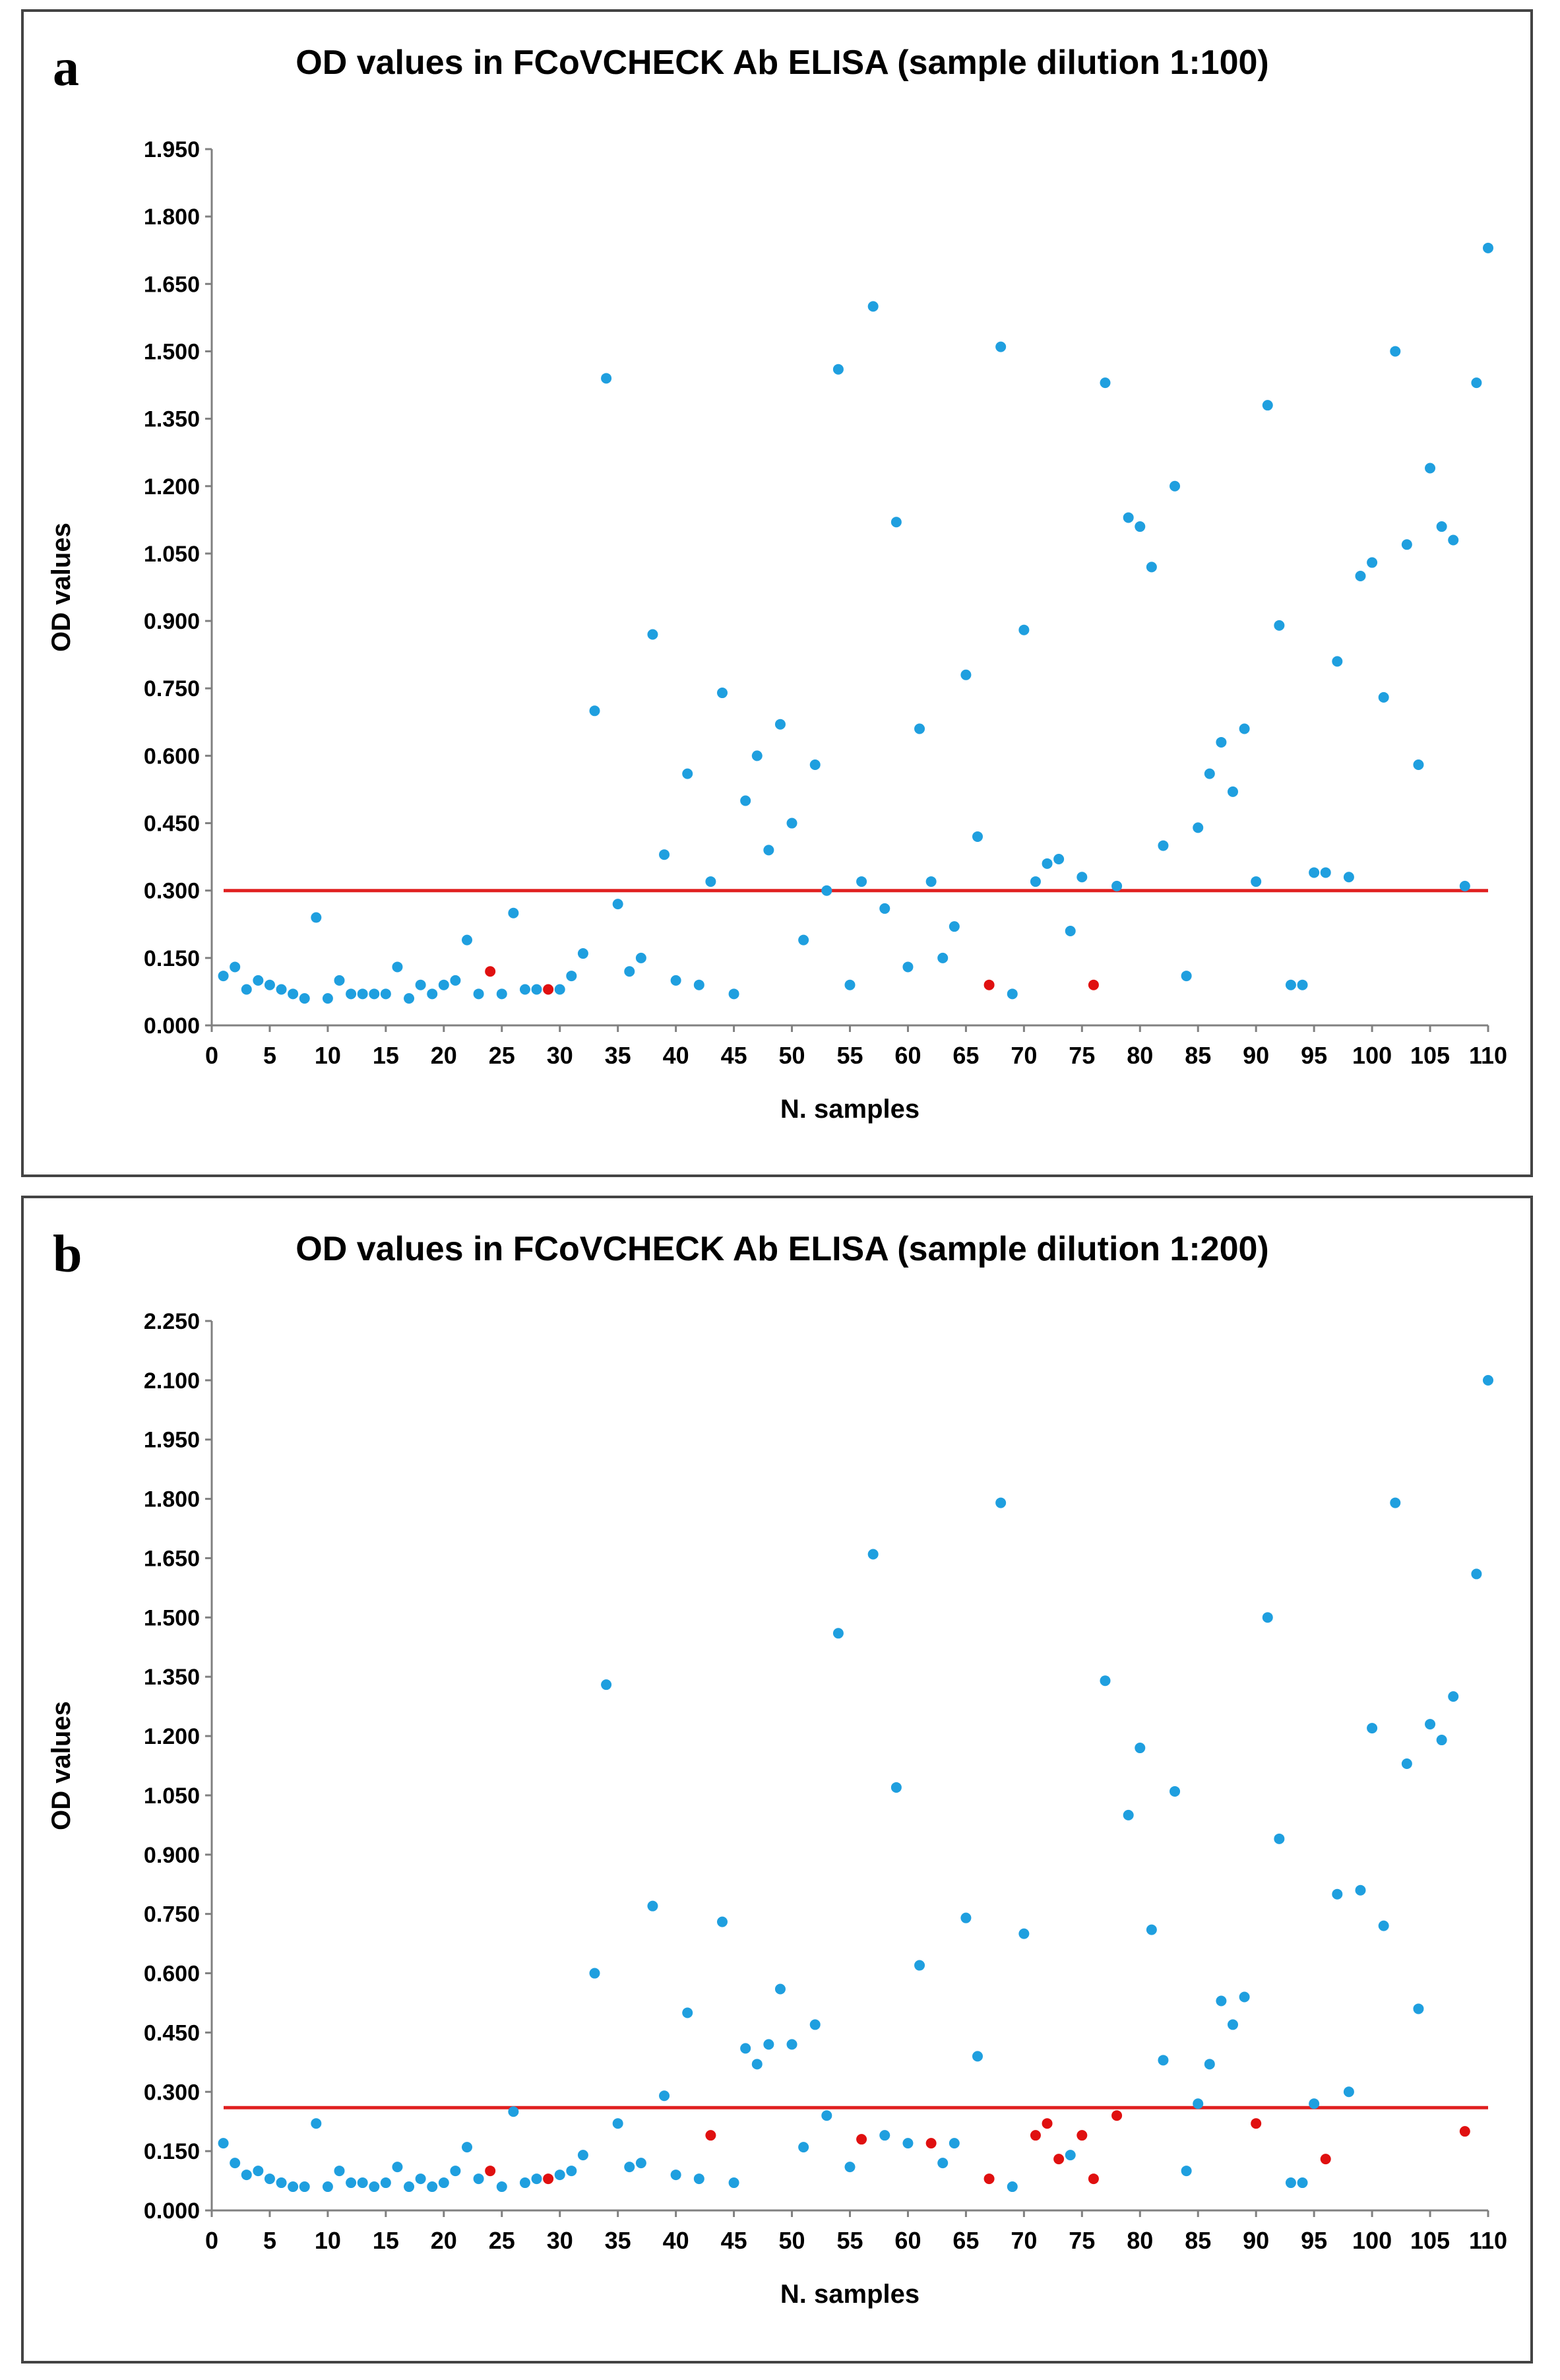 This screenshot has width=1560, height=2380. What do you see at coordinates (850, 2294) in the screenshot?
I see `x-axis-label: N. samples` at bounding box center [850, 2294].